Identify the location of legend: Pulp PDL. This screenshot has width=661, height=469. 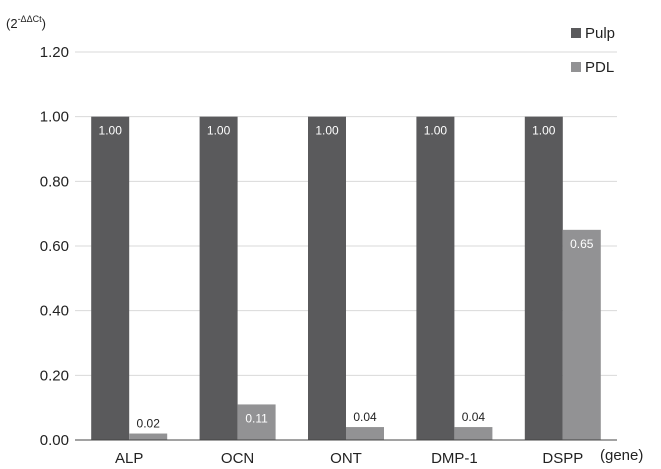
(593, 50).